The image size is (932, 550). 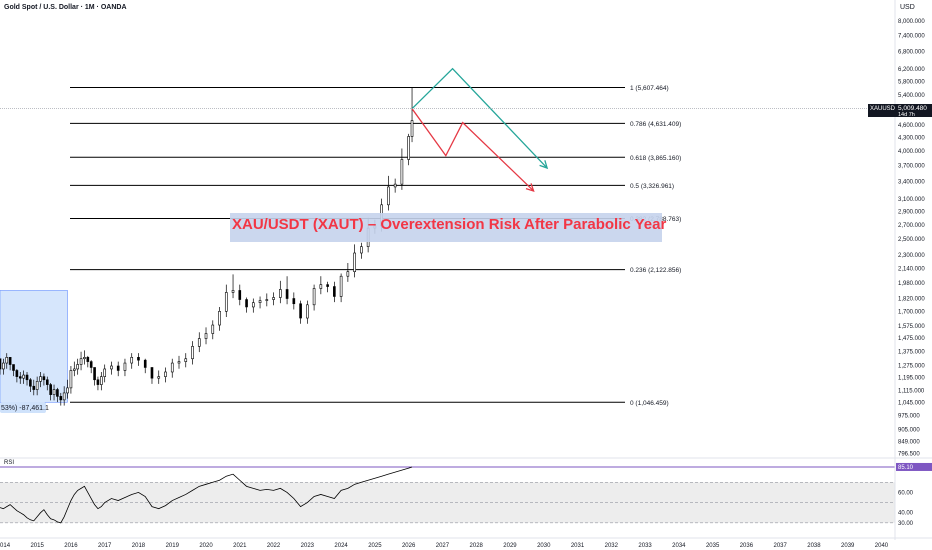 I want to click on price-tick-label: 1,275.000, so click(x=911, y=366).